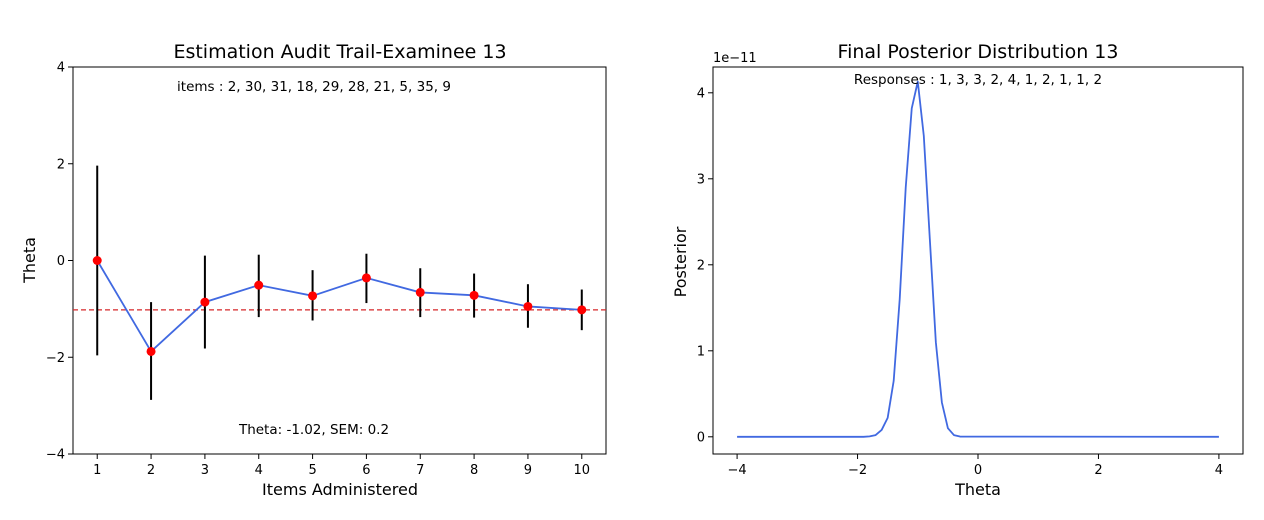 The image size is (1264, 520). Describe the element at coordinates (977, 489) in the screenshot. I see `x-axis-label: Theta` at that location.